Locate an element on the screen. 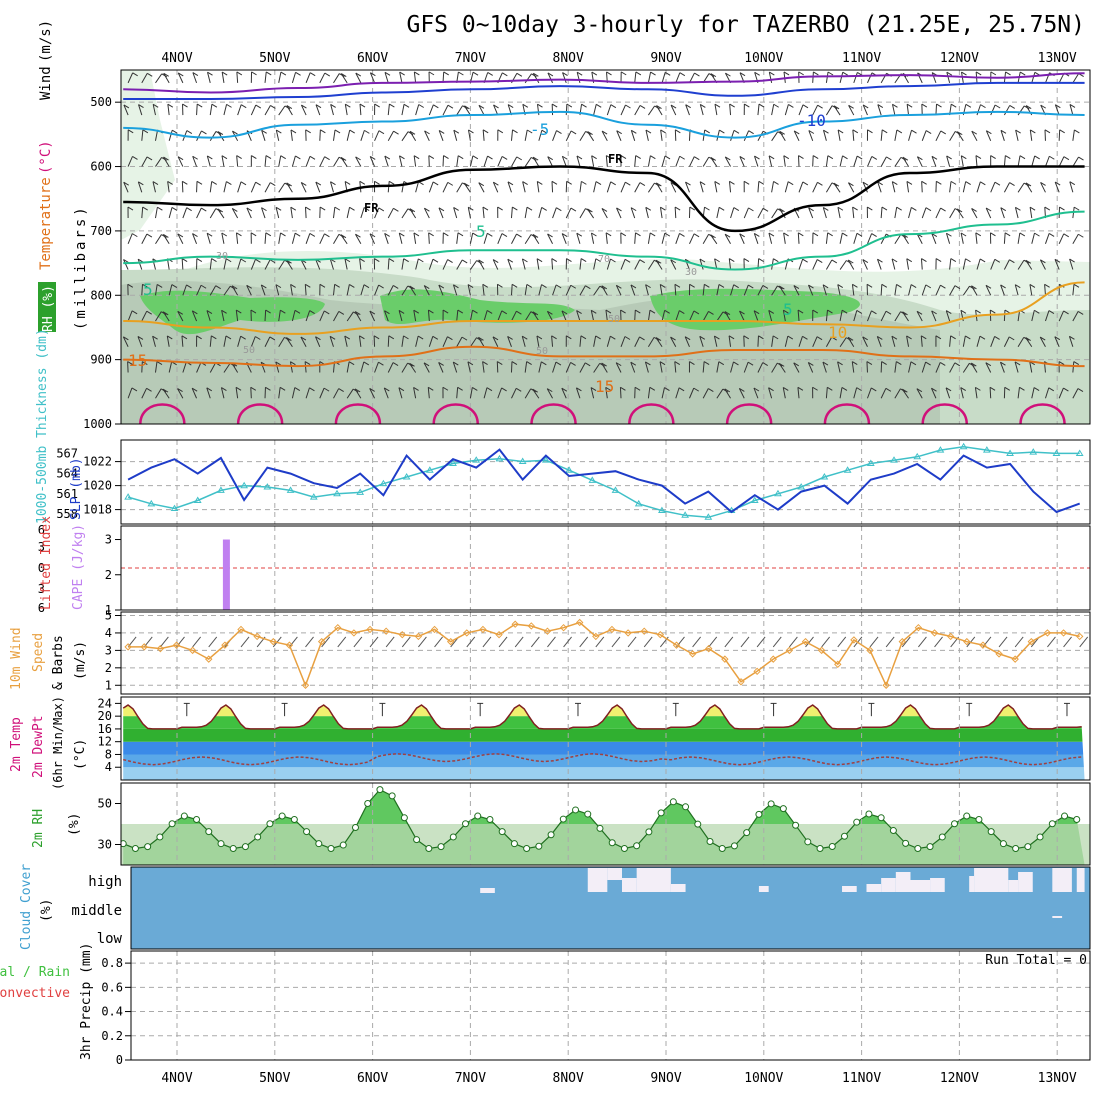 The width and height of the screenshot is (1100, 1100). rh-label-70: 70 is located at coordinates (604, 259).